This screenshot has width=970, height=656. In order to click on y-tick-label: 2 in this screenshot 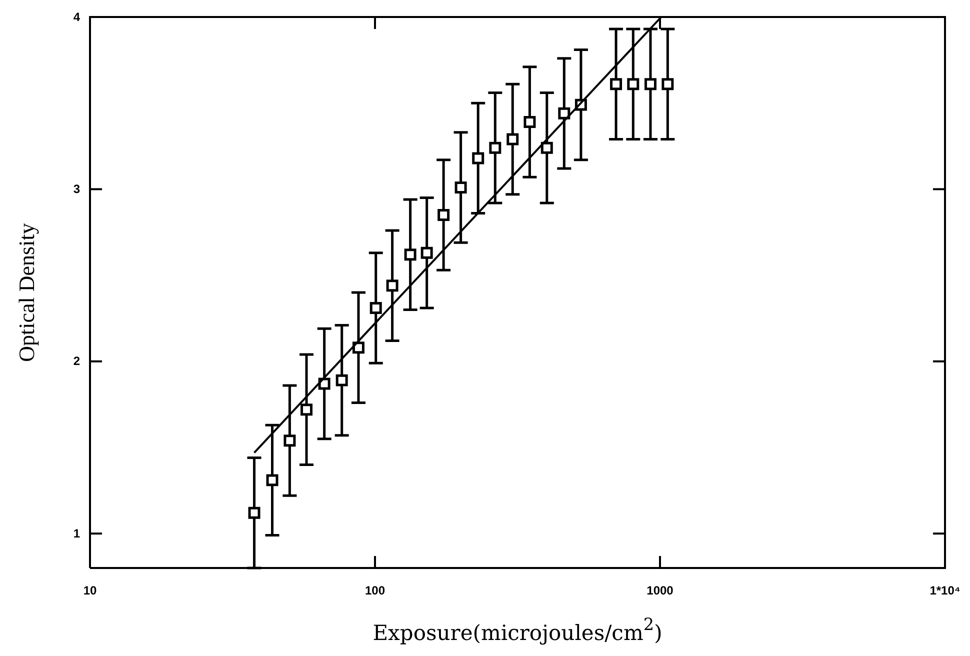, I will do `click(76, 361)`.